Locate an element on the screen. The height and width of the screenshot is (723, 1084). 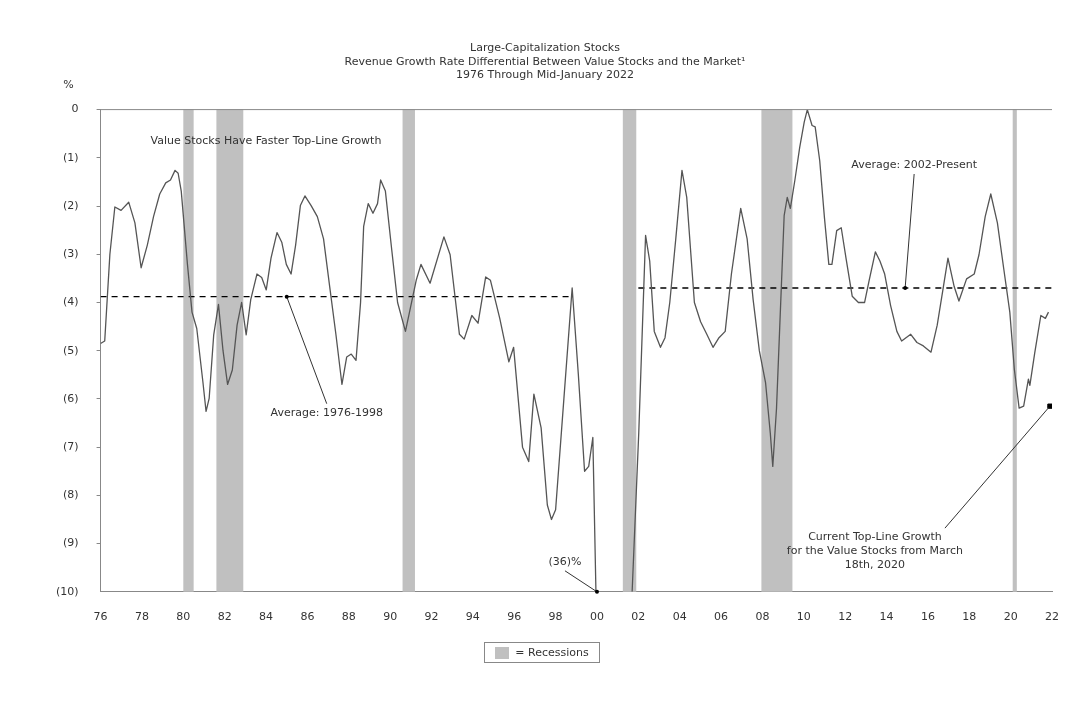
x-tick-label: 94 is located at coordinates (472, 617).